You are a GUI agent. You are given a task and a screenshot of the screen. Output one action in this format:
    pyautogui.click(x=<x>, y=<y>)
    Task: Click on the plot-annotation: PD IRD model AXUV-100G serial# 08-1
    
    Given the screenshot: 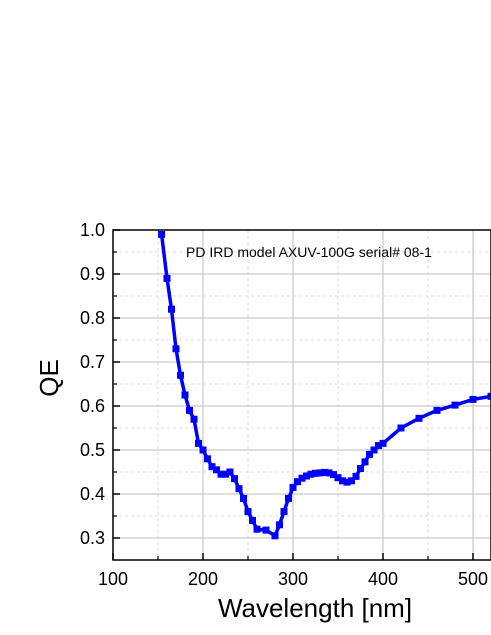 What is the action you would take?
    pyautogui.click(x=309, y=252)
    